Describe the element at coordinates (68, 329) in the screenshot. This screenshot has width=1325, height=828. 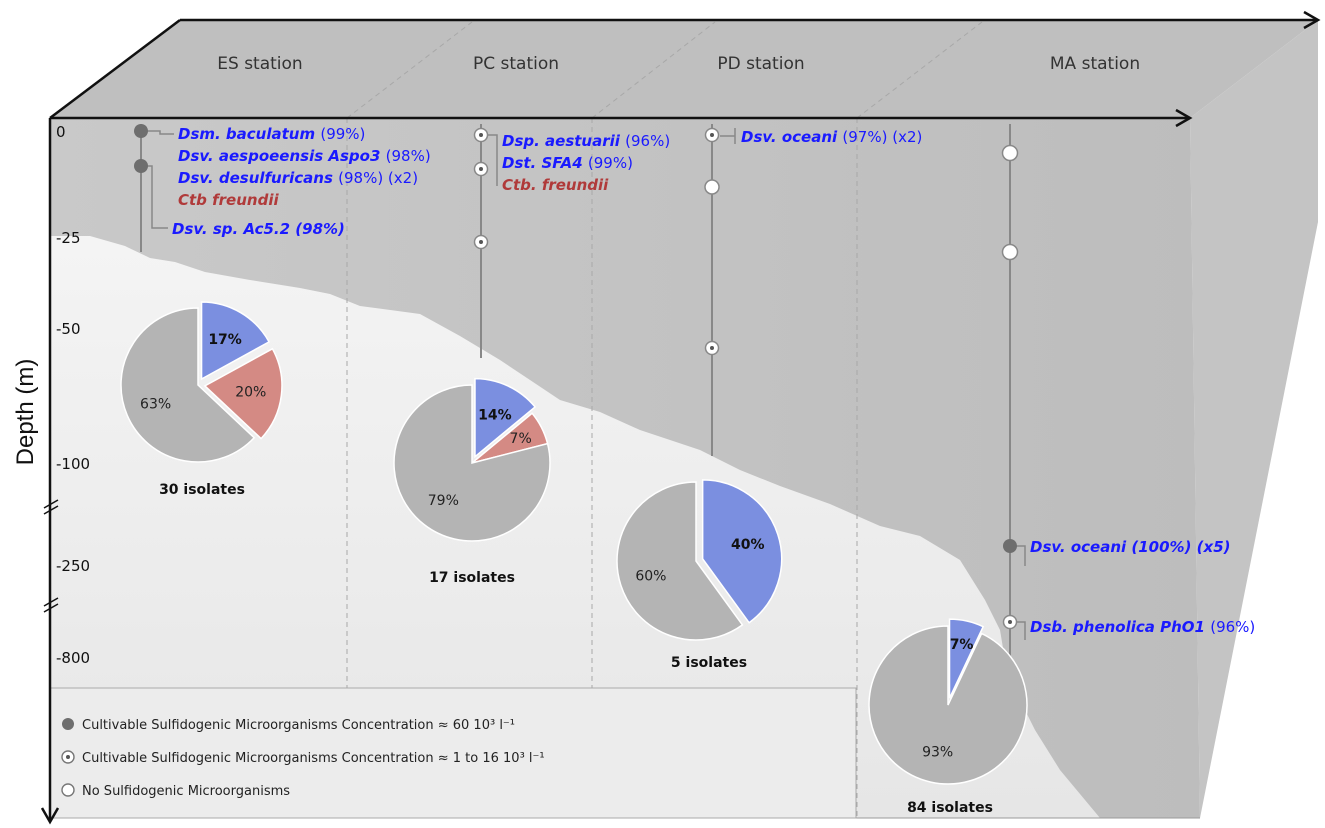
I see `tick-label: -50` at that location.